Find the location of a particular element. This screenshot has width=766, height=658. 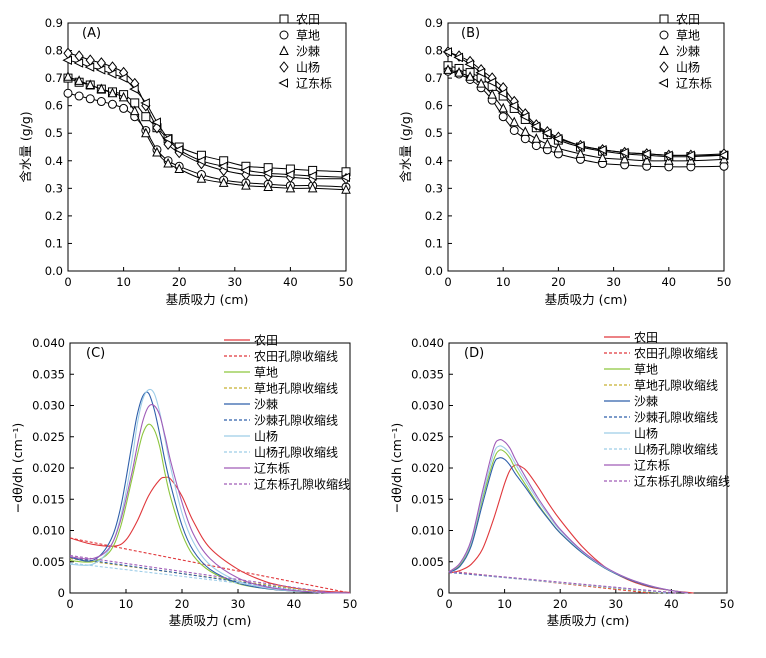

y-tick-label: 0.0 is located at coordinates (54, 271).